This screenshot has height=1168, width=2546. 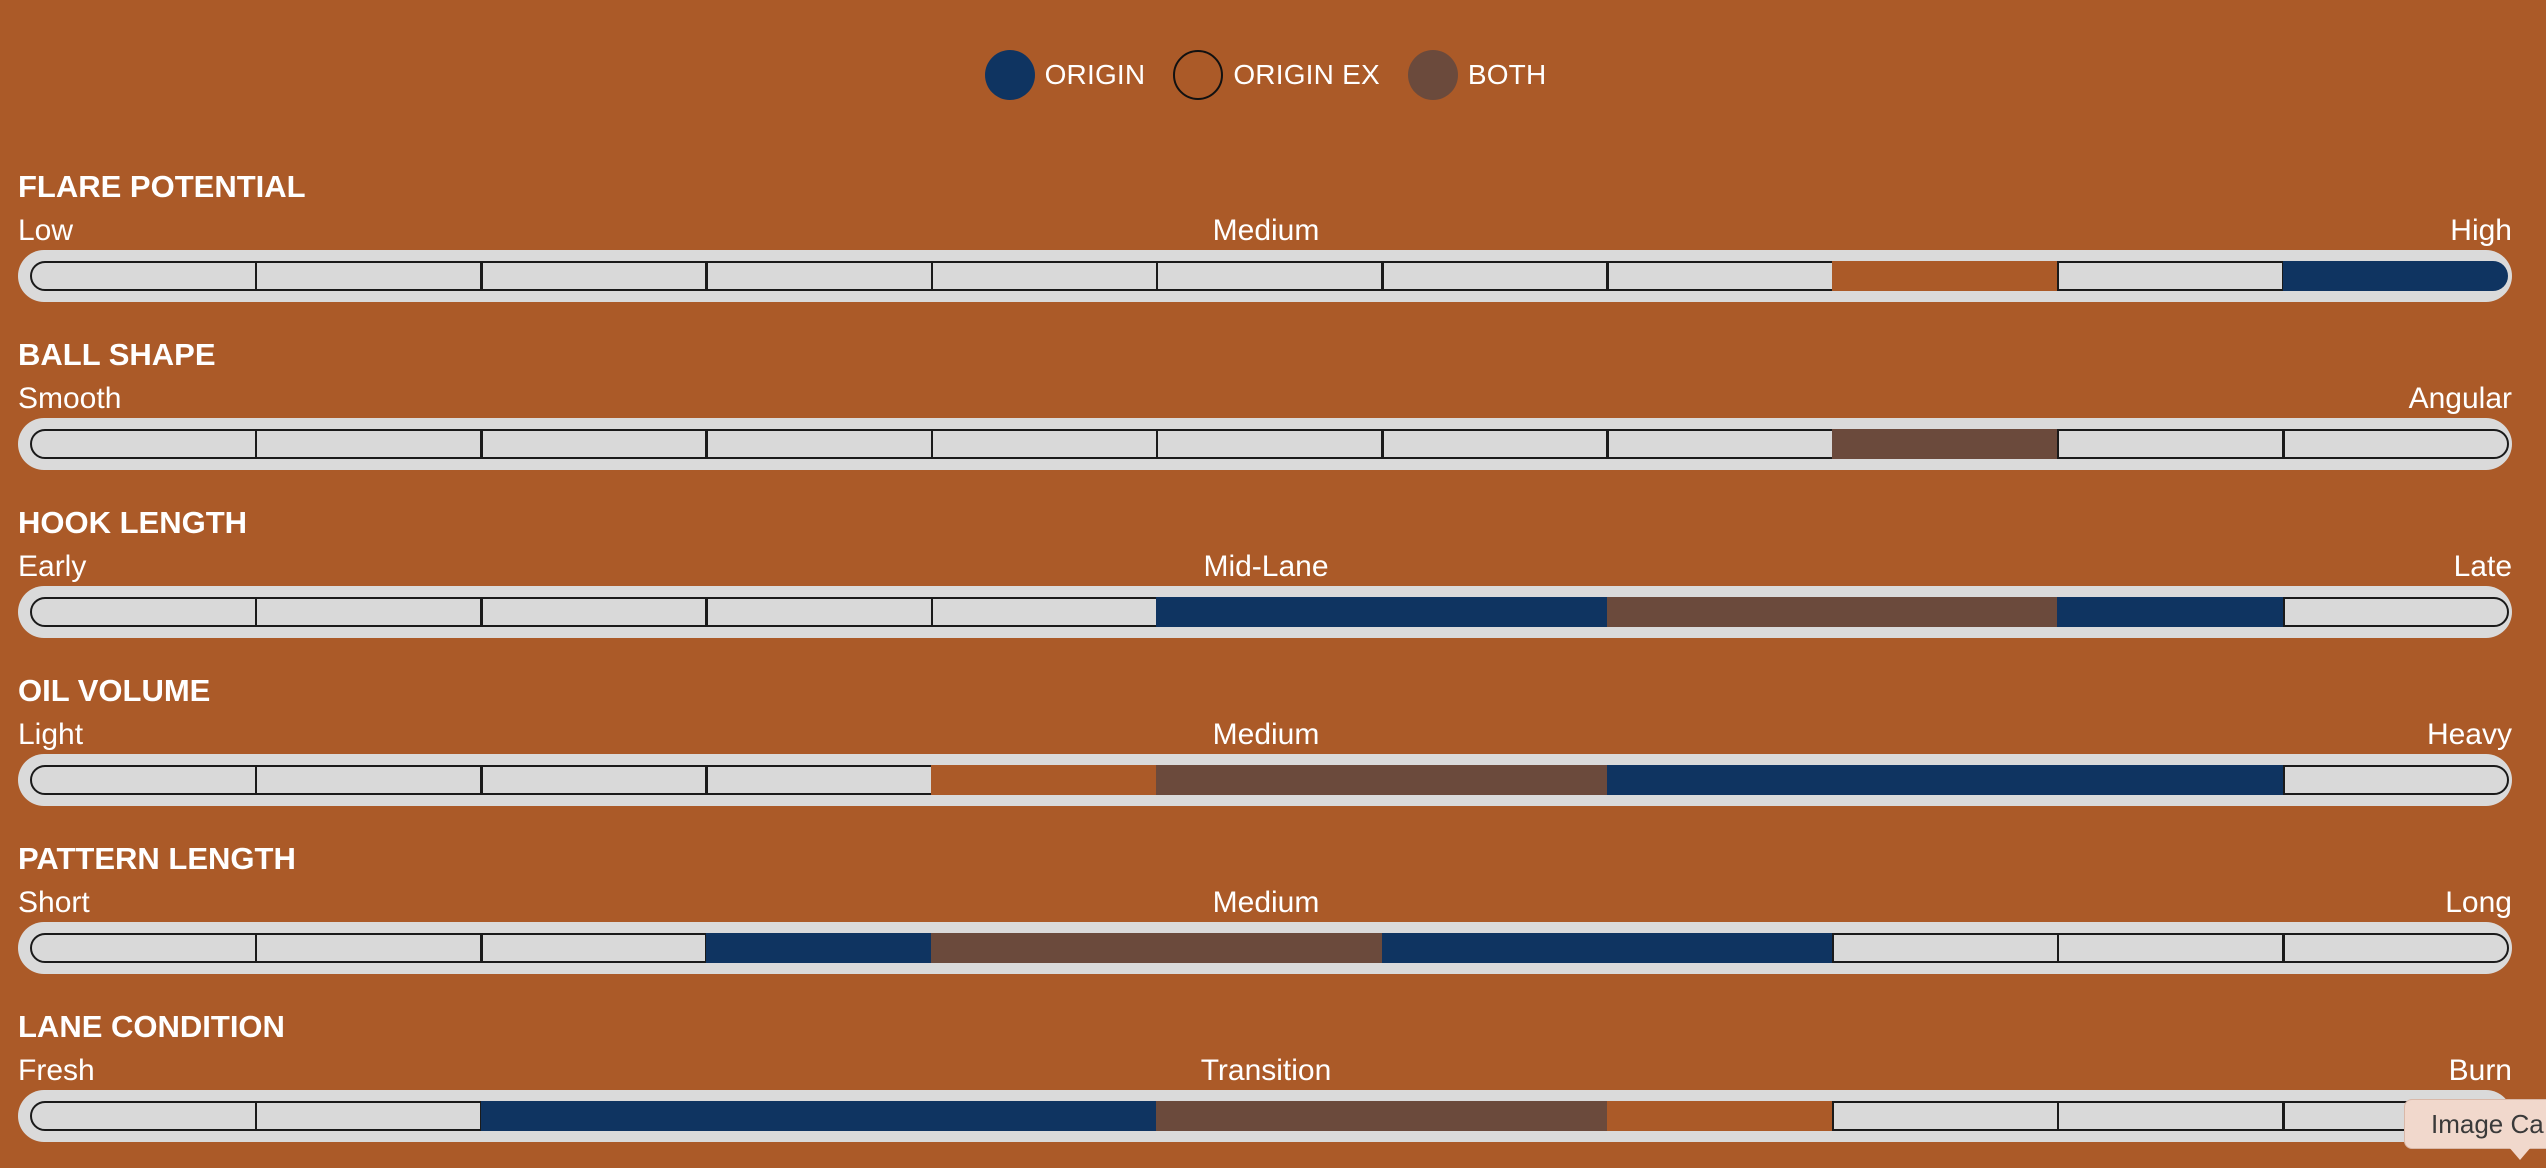 I want to click on tooltip-arrow, so click(x=2520, y=1153).